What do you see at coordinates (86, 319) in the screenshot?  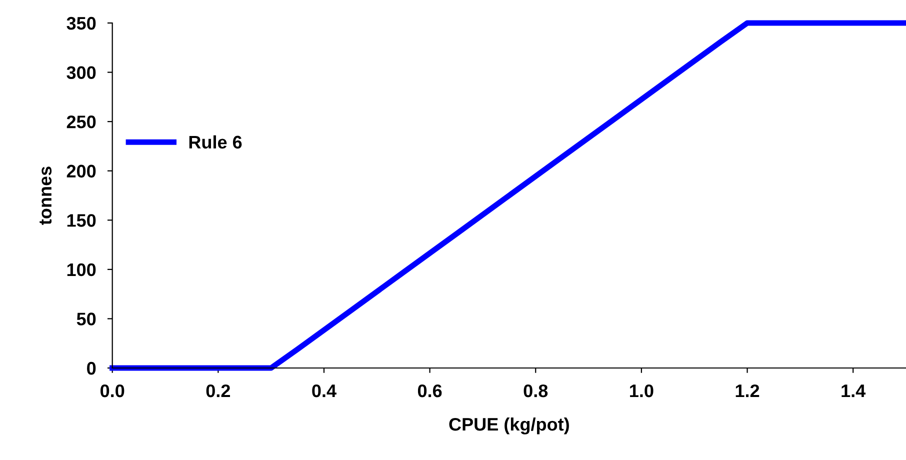 I see `y-tick-label: 50` at bounding box center [86, 319].